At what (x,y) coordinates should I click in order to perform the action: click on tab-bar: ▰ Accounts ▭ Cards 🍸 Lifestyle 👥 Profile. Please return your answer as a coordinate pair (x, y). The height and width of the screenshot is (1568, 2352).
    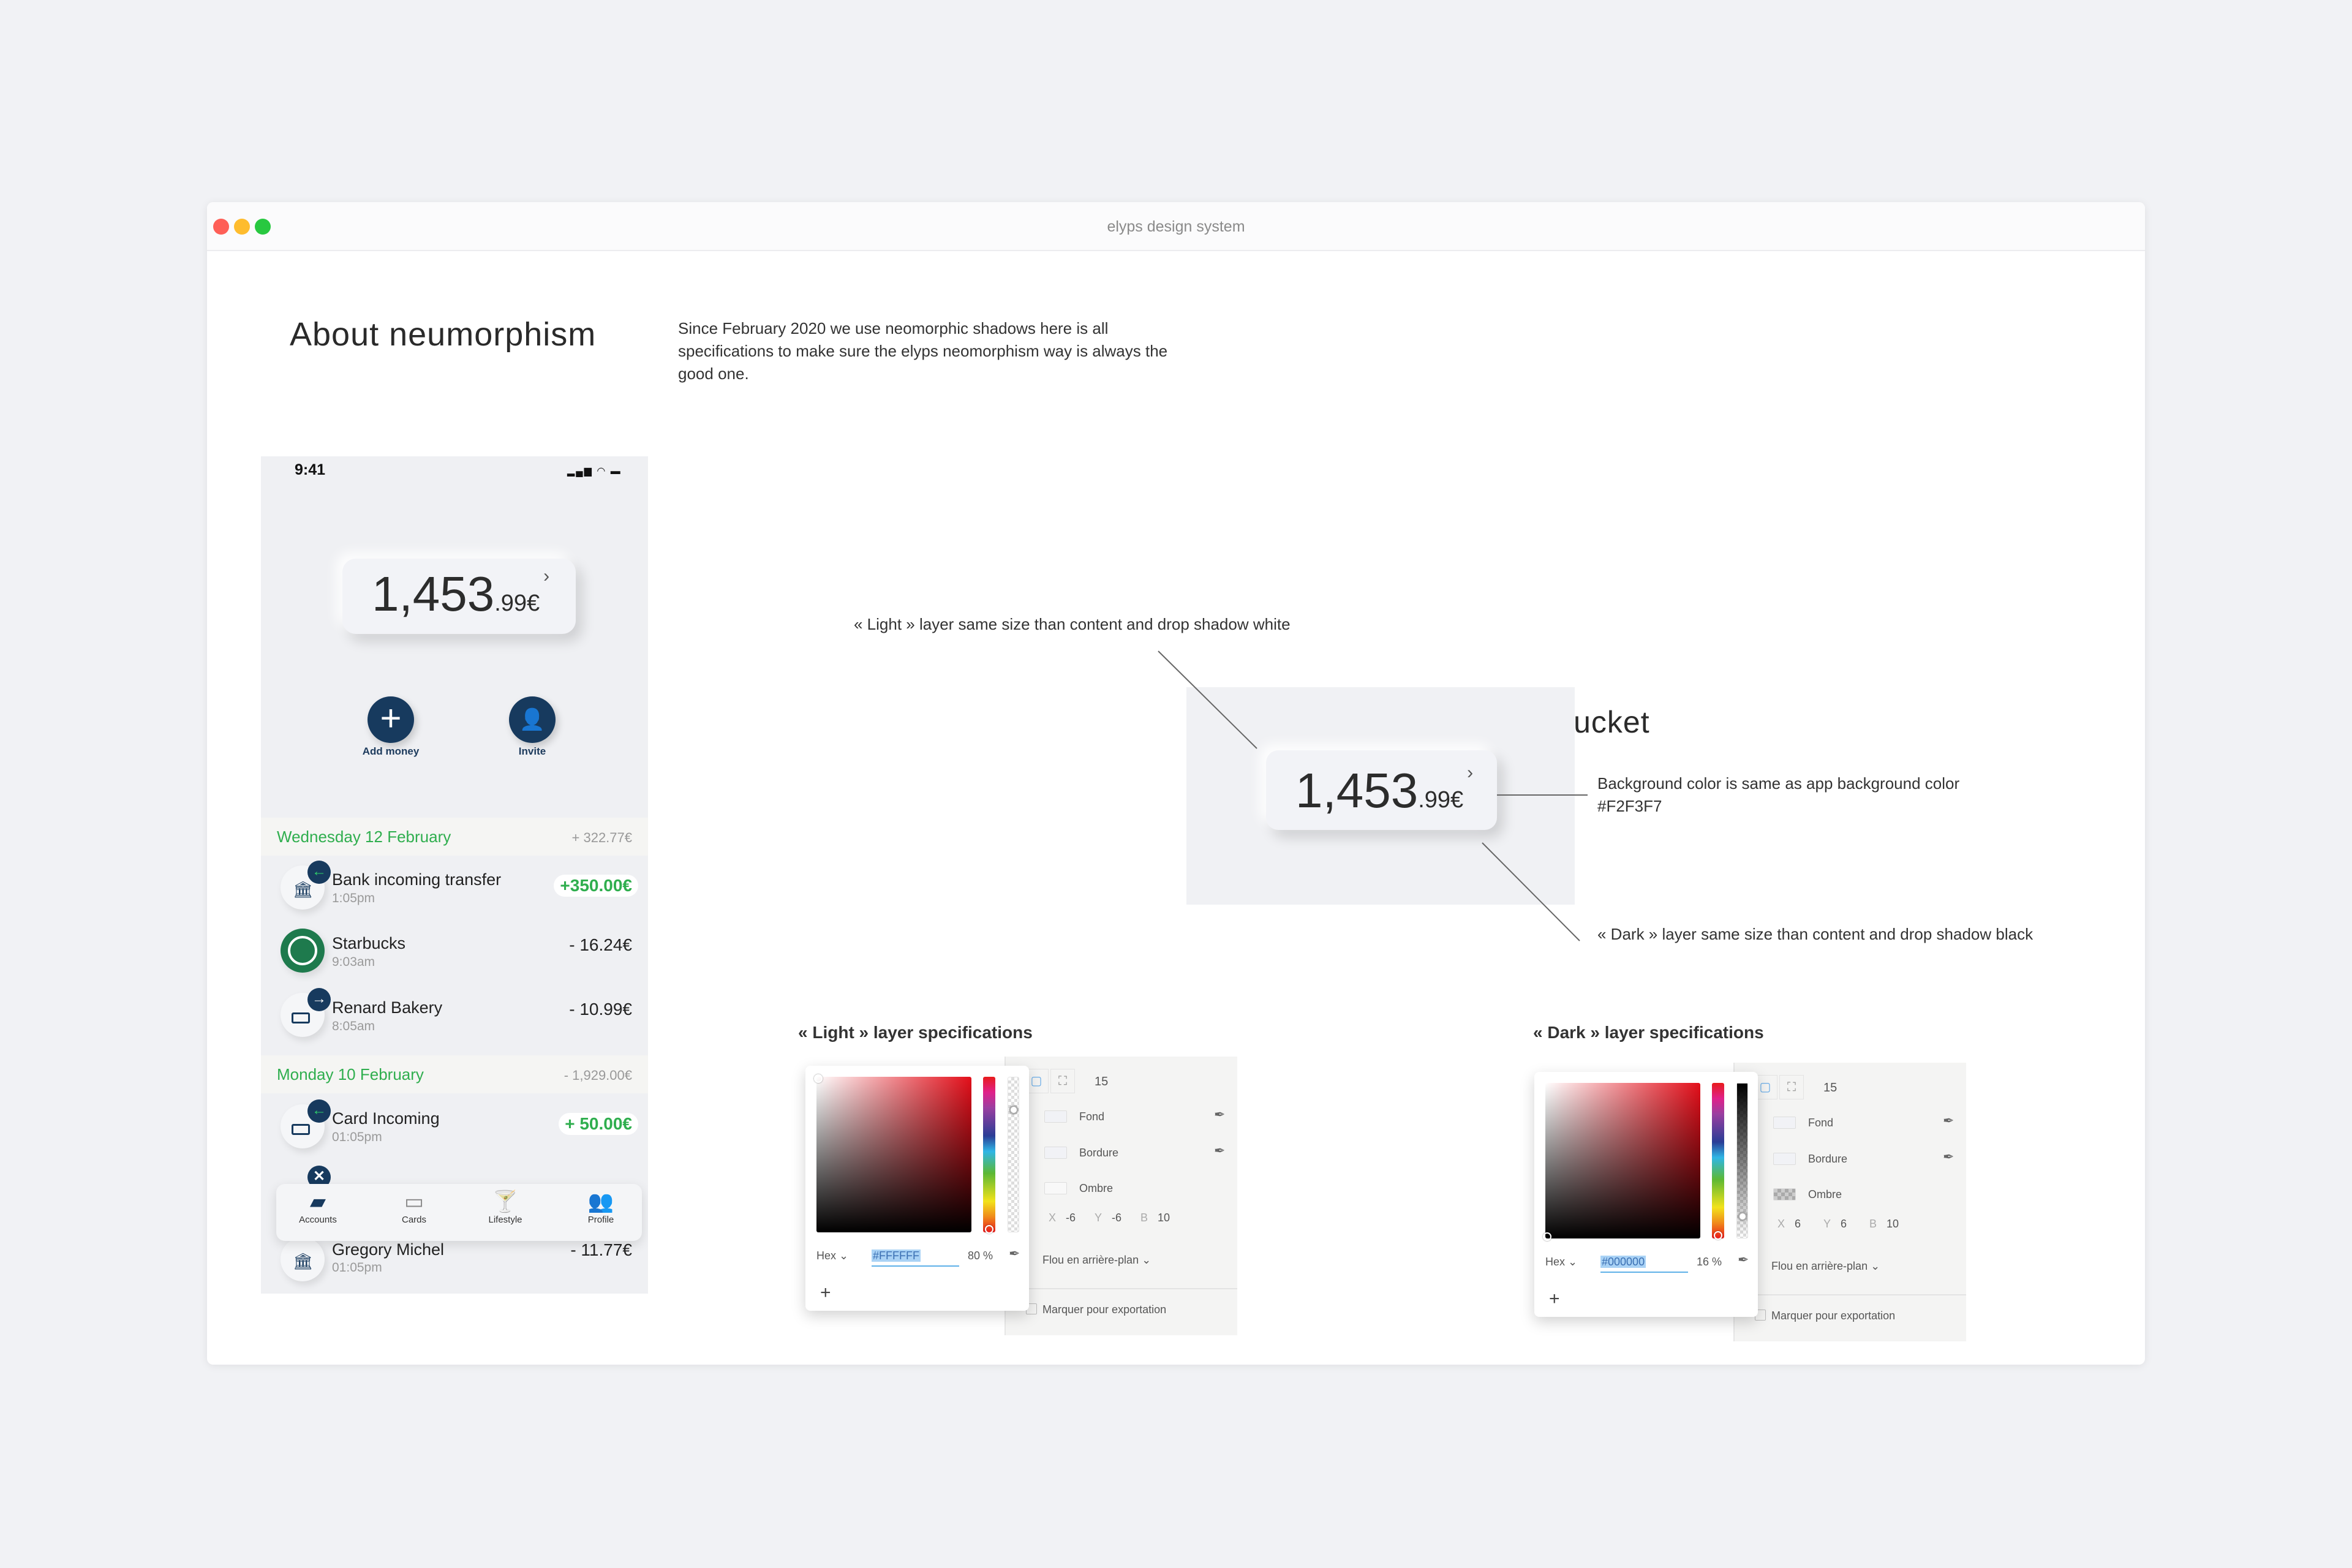
    Looking at the image, I should click on (459, 1213).